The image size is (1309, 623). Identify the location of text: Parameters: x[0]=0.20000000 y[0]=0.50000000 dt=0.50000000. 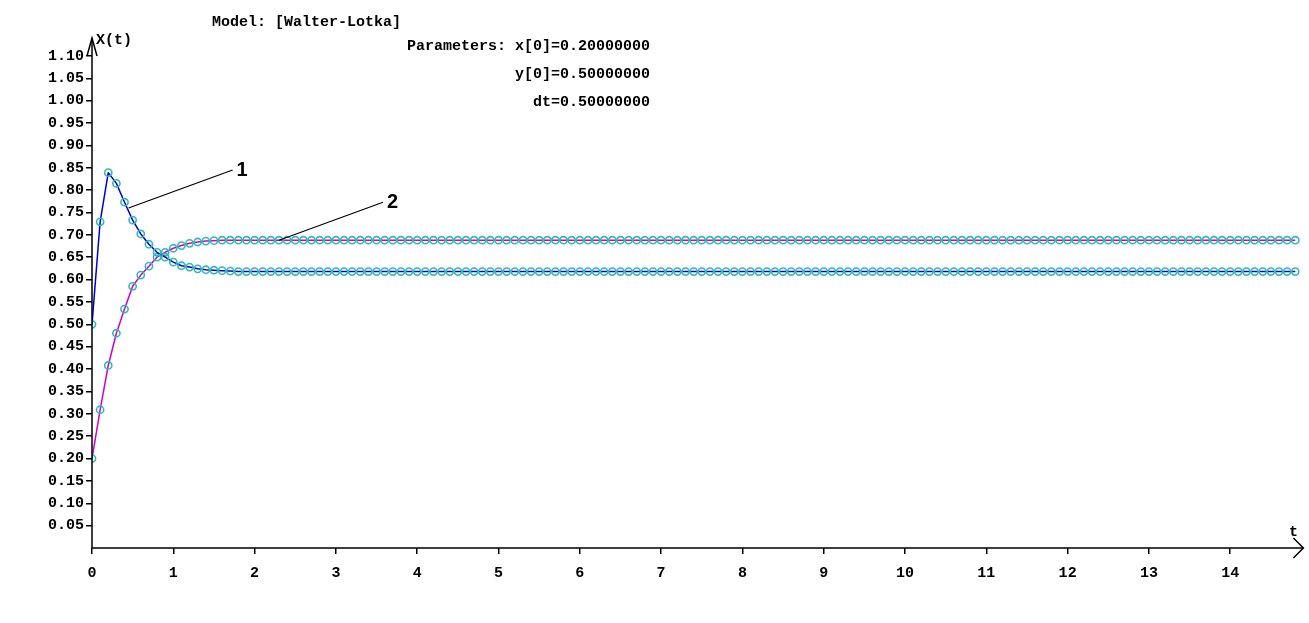
(528, 74).